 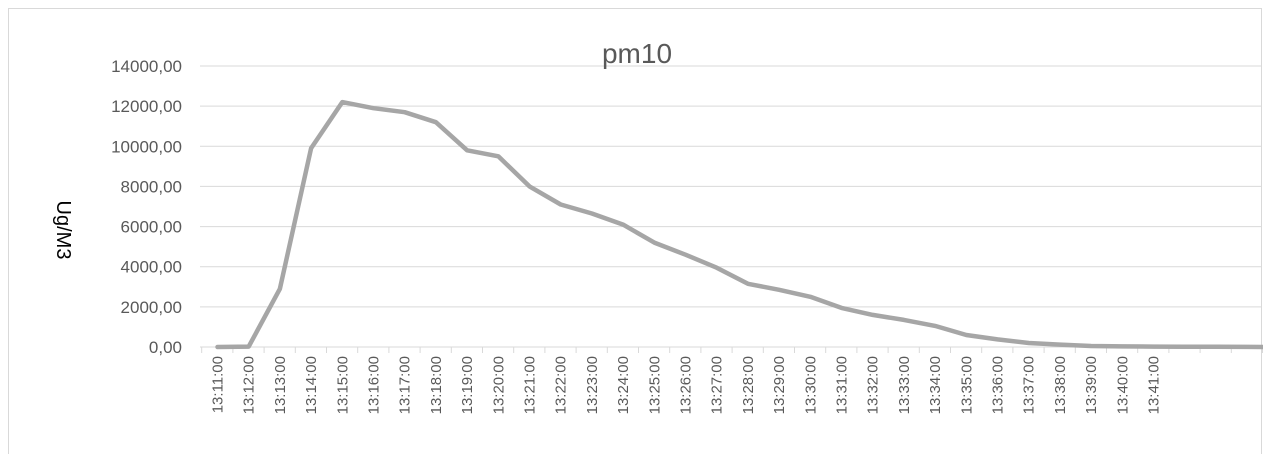 What do you see at coordinates (654, 385) in the screenshot?
I see `x-tick-label: 13:25:00` at bounding box center [654, 385].